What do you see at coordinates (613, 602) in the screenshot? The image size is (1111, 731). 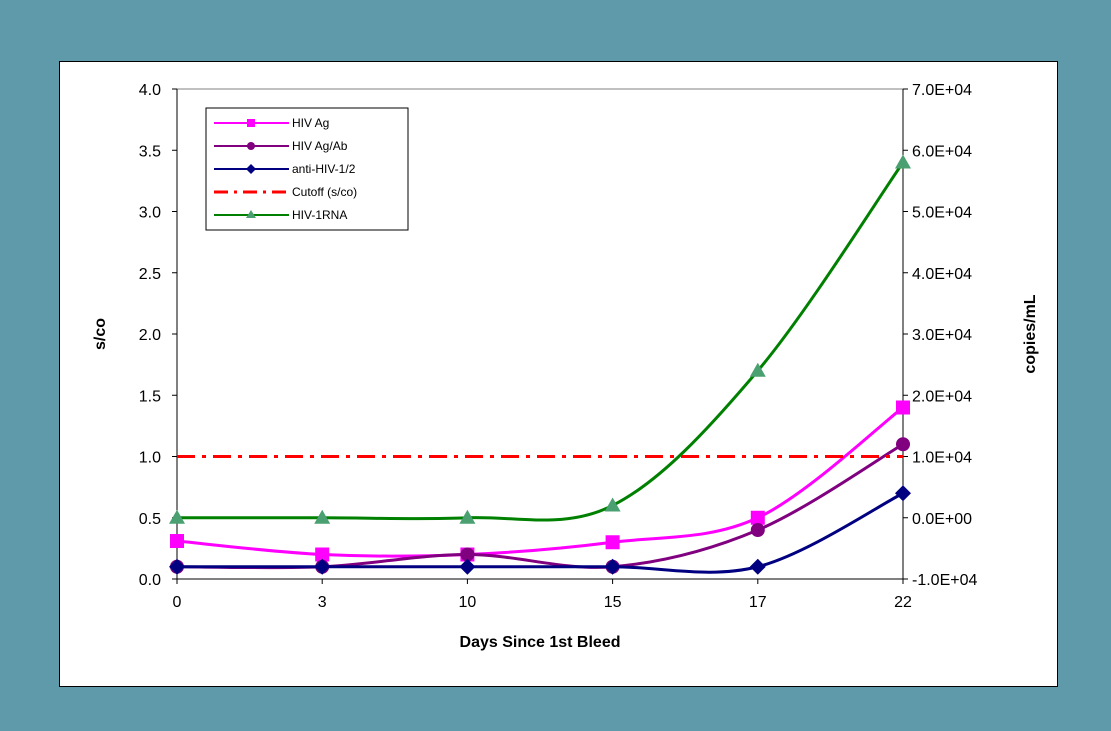 I see `x-tick-label: 15` at bounding box center [613, 602].